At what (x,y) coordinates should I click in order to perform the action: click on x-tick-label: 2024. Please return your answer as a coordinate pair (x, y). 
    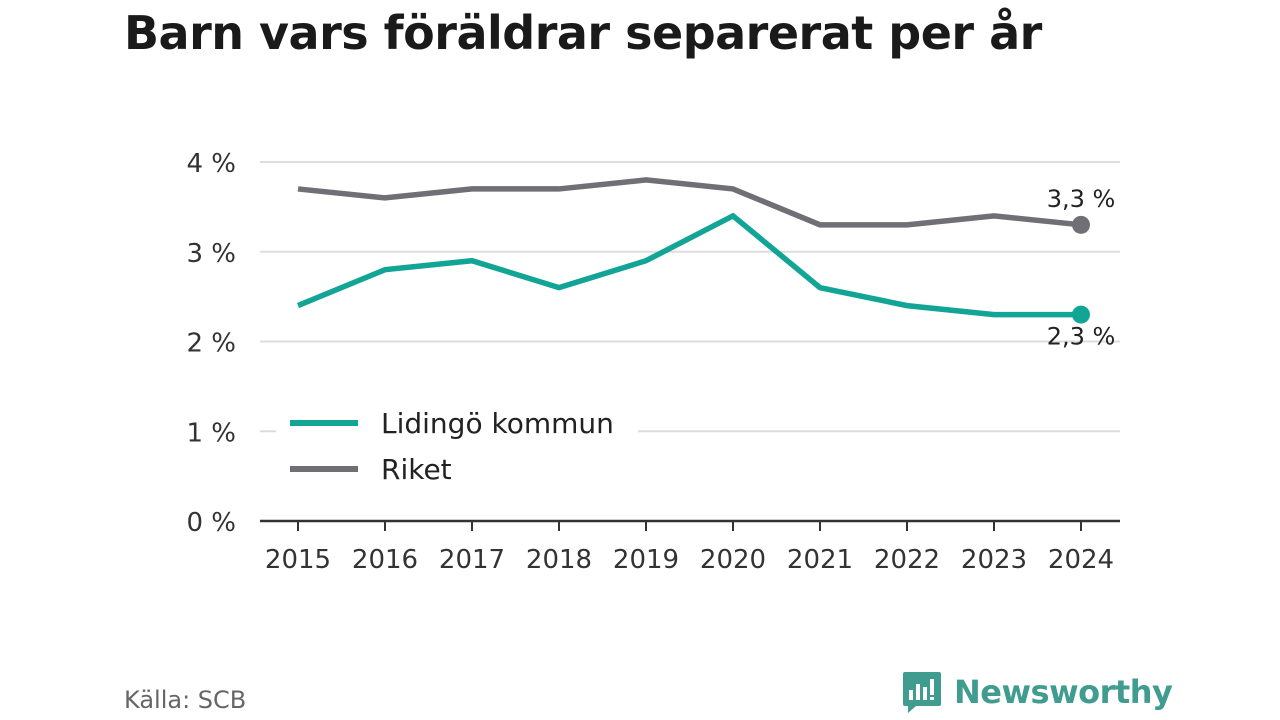
    Looking at the image, I should click on (1081, 560).